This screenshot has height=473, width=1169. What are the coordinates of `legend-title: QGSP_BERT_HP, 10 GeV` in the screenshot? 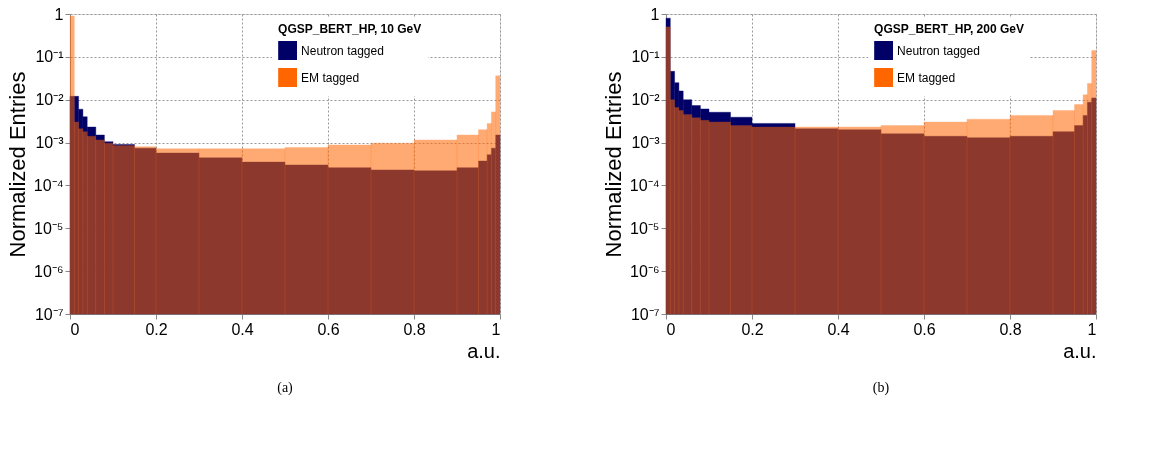 It's located at (350, 29).